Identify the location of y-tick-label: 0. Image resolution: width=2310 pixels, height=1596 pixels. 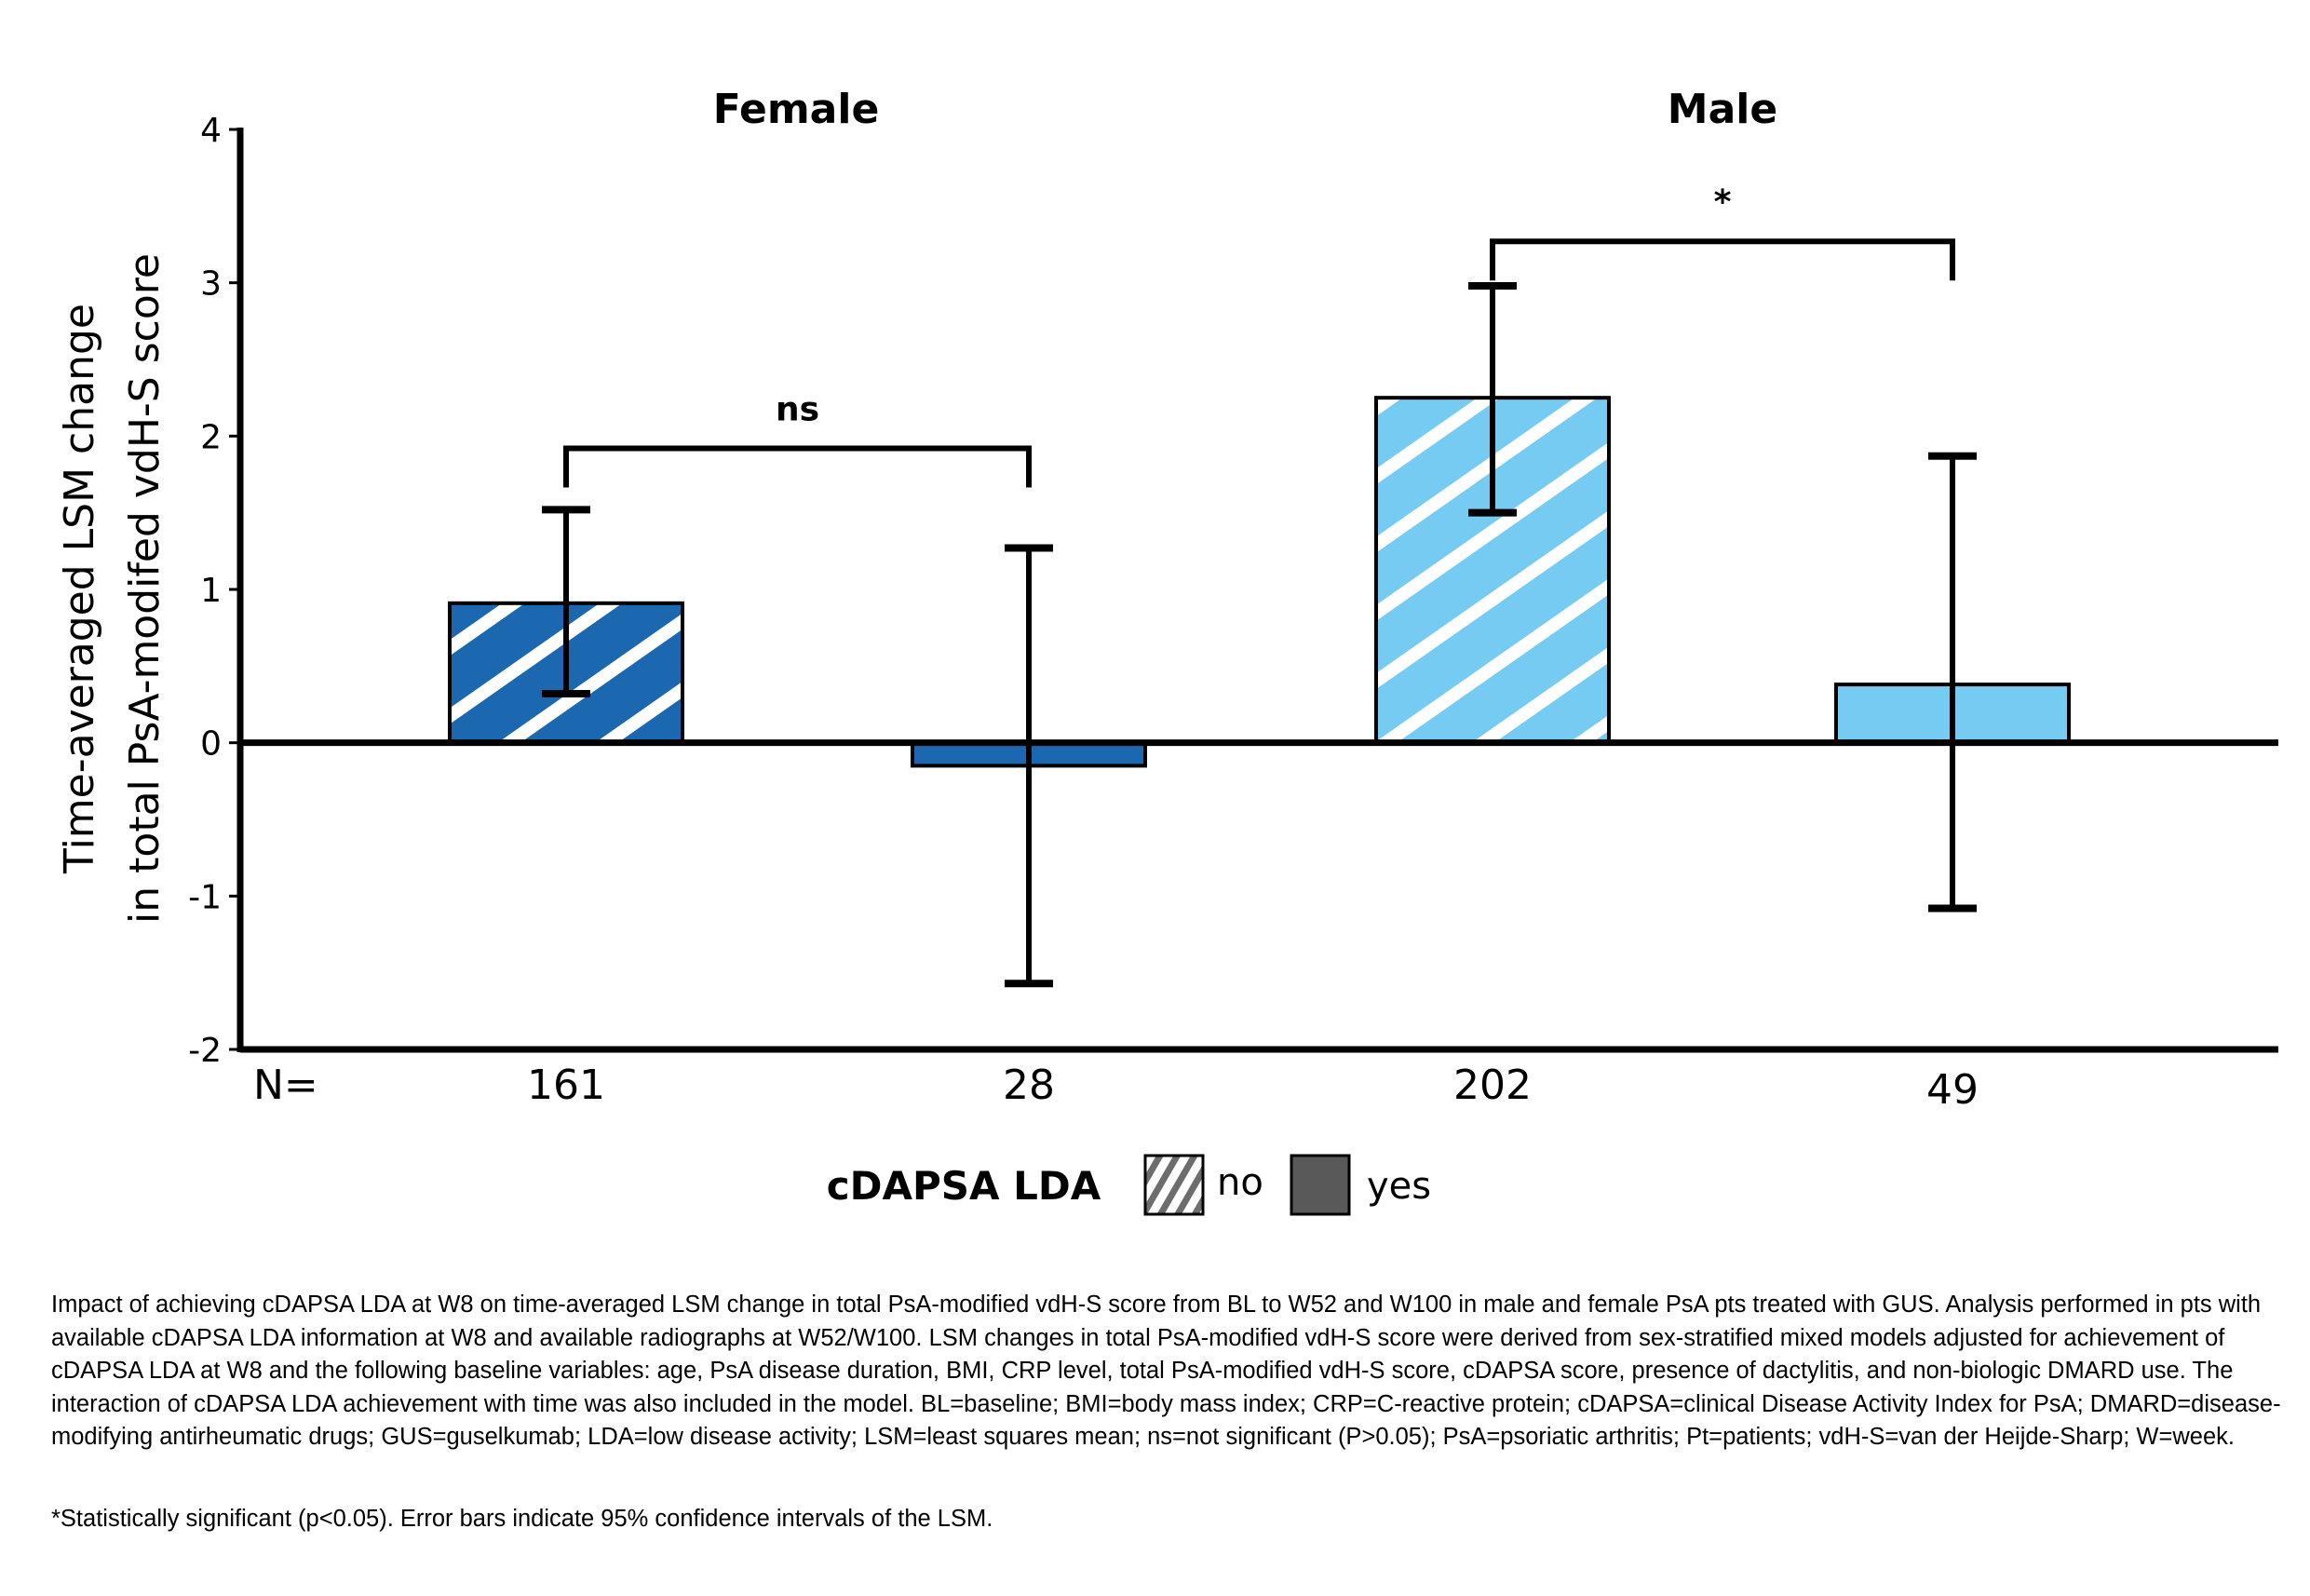
(211, 744).